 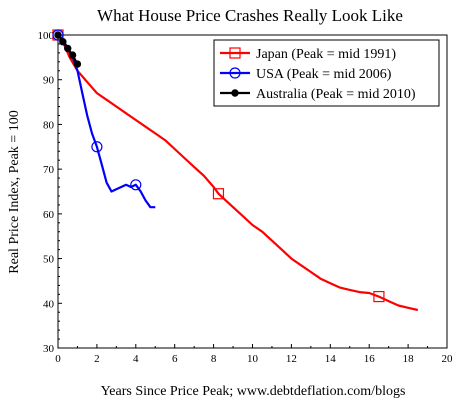 I want to click on y-tick-label: 80, so click(x=49, y=125).